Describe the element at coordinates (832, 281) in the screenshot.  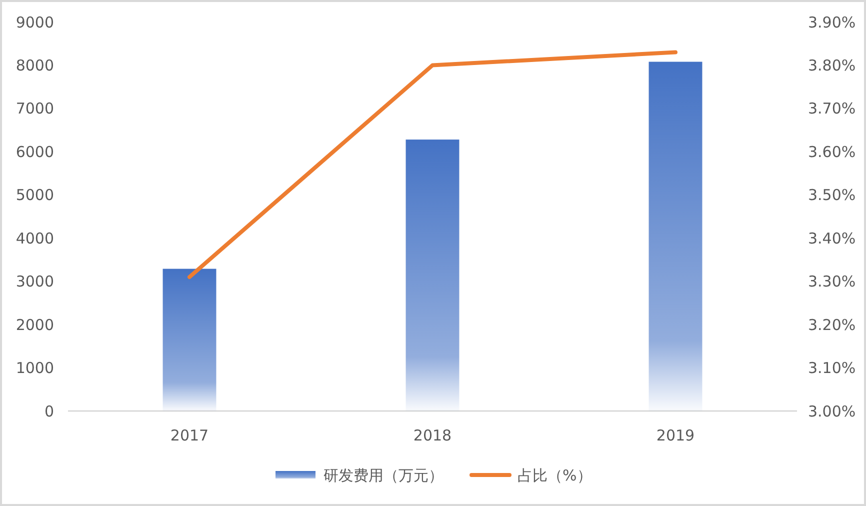
I see `y2-tick-label: 3.30%` at that location.